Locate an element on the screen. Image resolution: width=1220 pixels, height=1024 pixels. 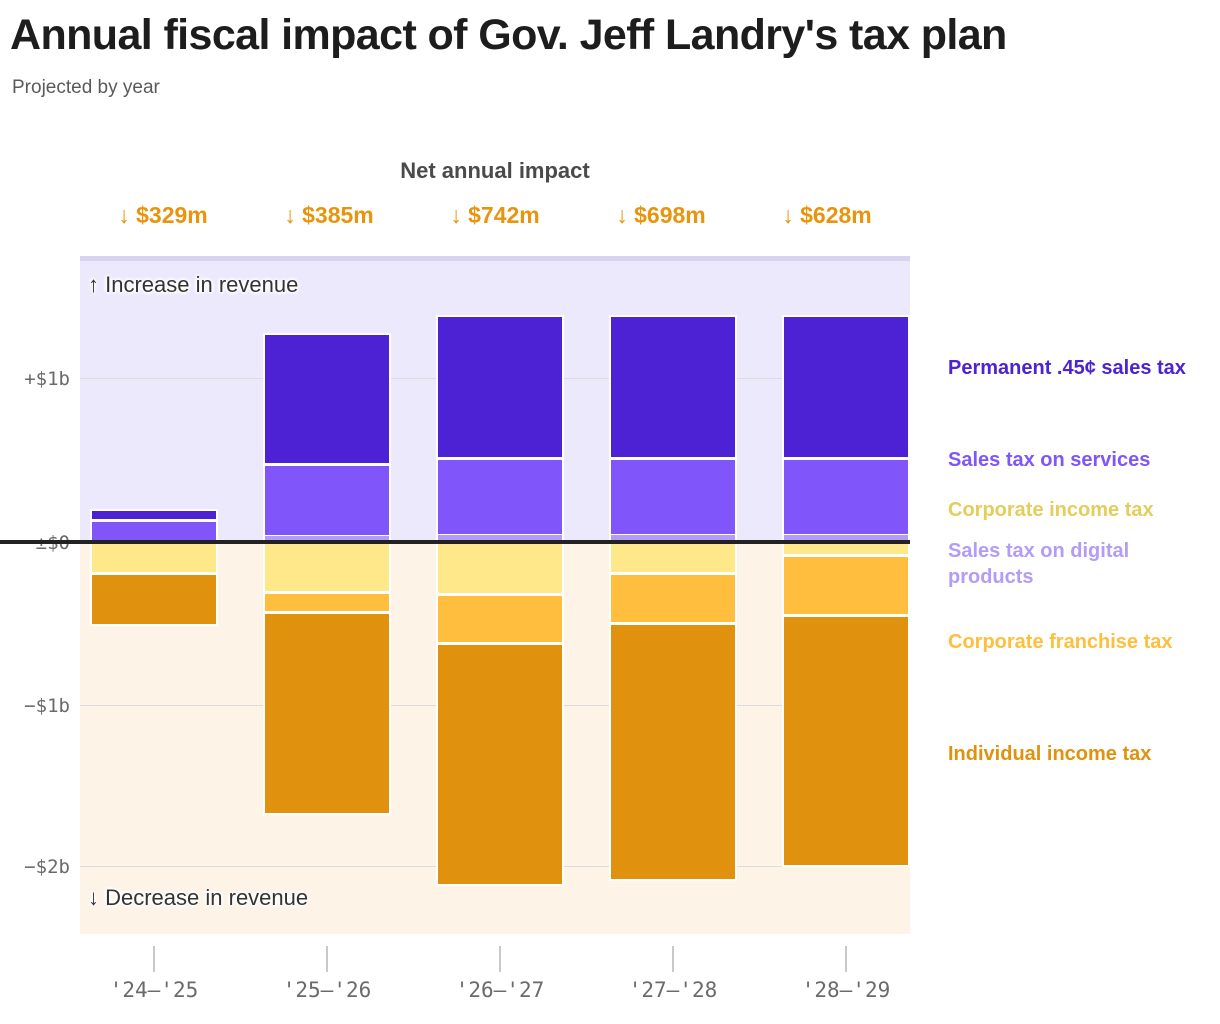
legend-item-permanent-sales-tax: Permanent .45¢ sales tax is located at coordinates (1067, 368).